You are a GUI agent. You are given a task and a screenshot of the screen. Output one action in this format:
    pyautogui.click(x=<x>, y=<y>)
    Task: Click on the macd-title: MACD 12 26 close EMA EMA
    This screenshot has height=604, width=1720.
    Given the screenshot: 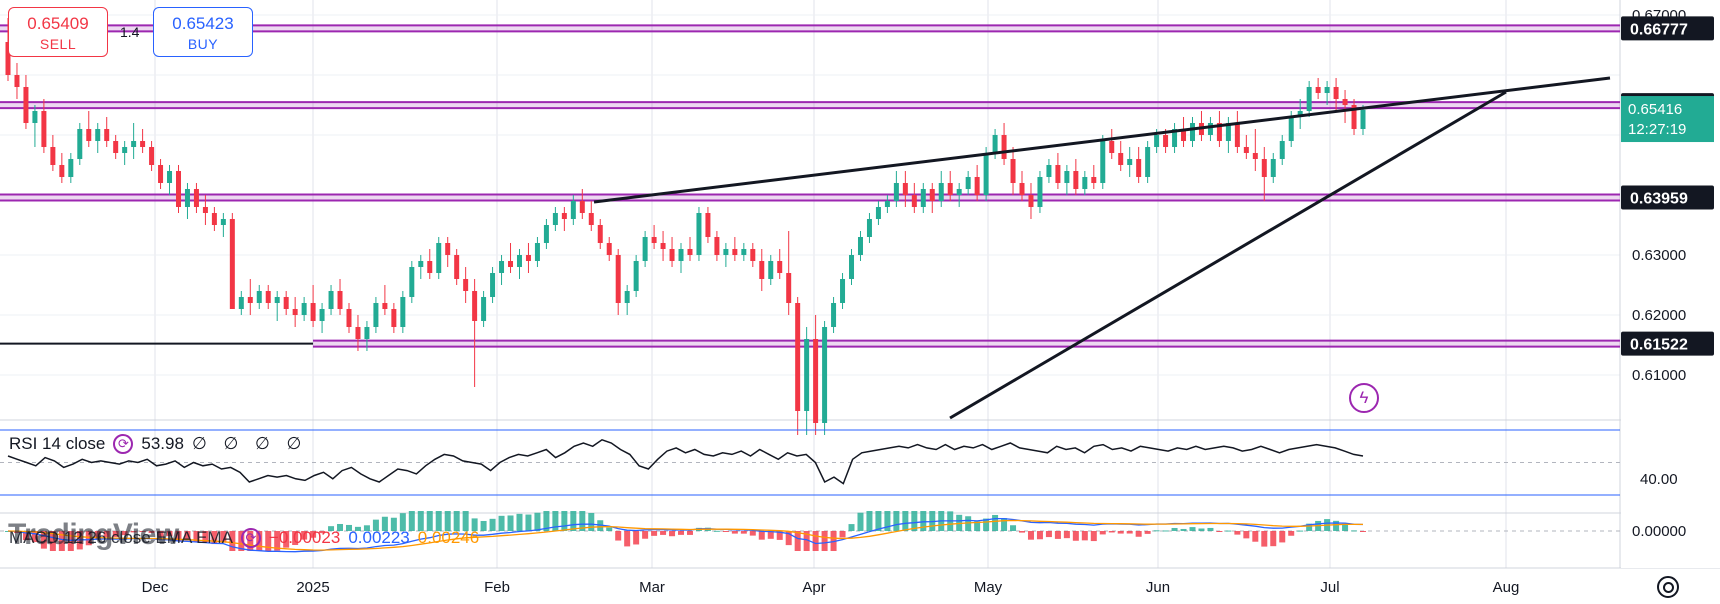 What is the action you would take?
    pyautogui.click(x=121, y=537)
    